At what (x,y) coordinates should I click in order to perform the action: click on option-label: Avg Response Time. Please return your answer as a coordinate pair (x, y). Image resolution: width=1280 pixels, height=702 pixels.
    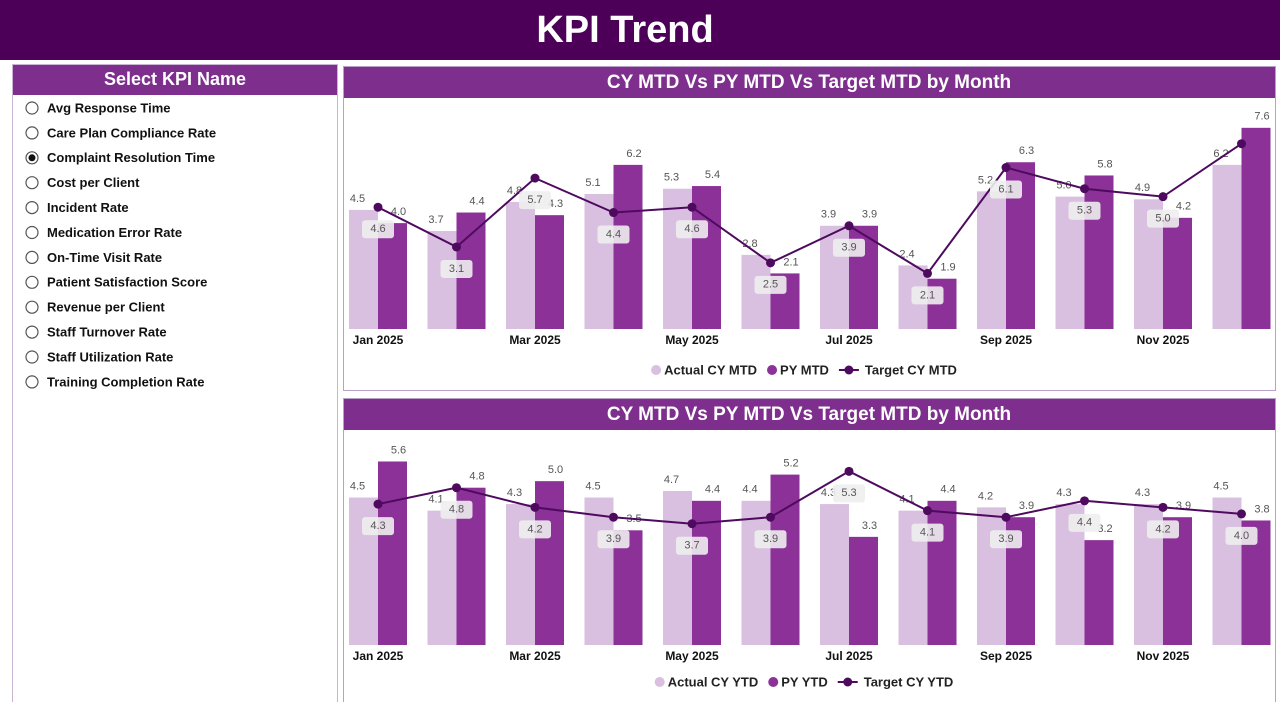
    Looking at the image, I should click on (109, 107).